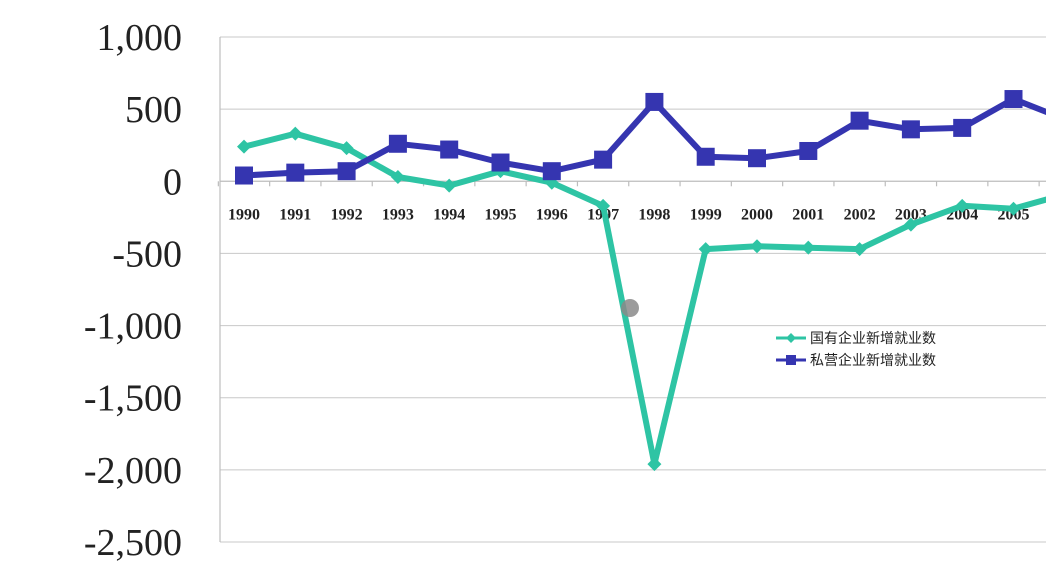 This screenshot has width=1046, height=575. What do you see at coordinates (552, 214) in the screenshot?
I see `x-tick-label: 1996` at bounding box center [552, 214].